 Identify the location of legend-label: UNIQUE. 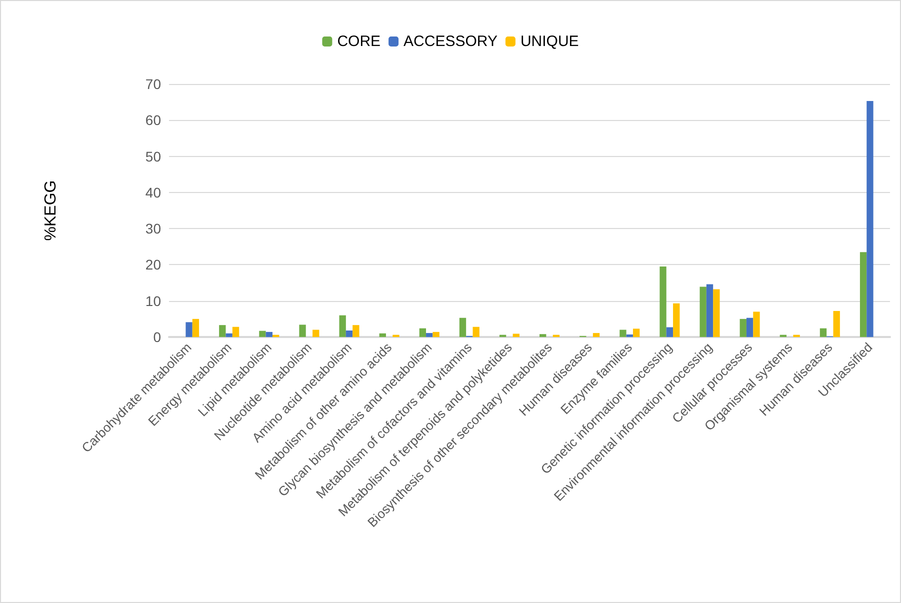
(549, 41).